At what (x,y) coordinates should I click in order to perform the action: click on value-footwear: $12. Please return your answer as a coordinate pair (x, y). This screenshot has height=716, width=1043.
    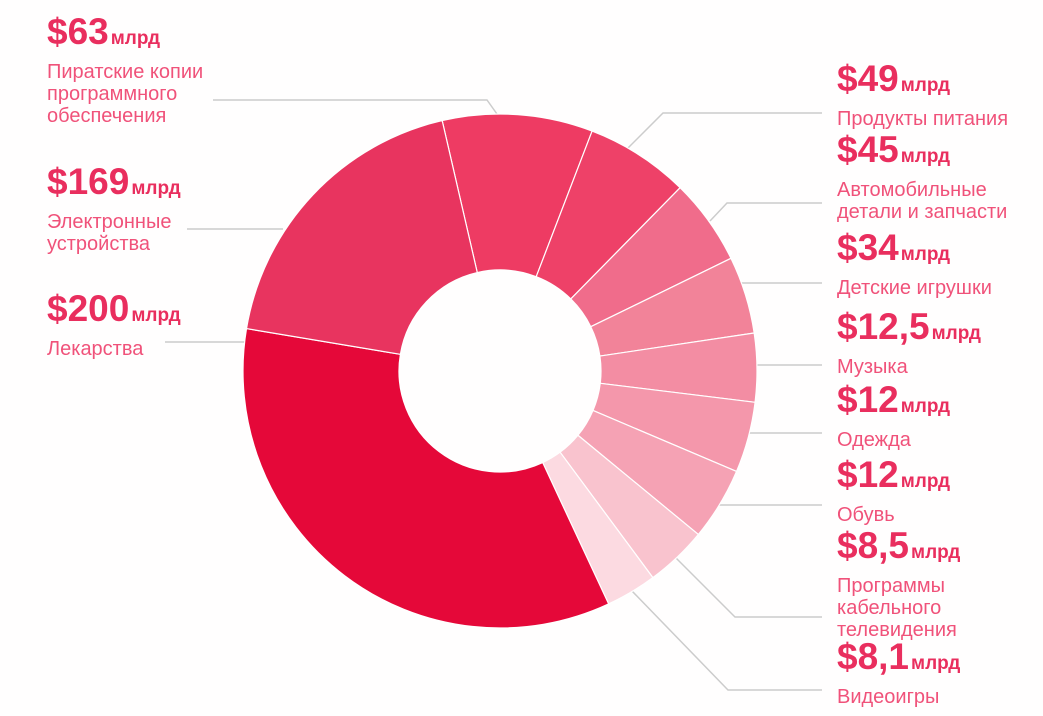
    Looking at the image, I should click on (868, 474).